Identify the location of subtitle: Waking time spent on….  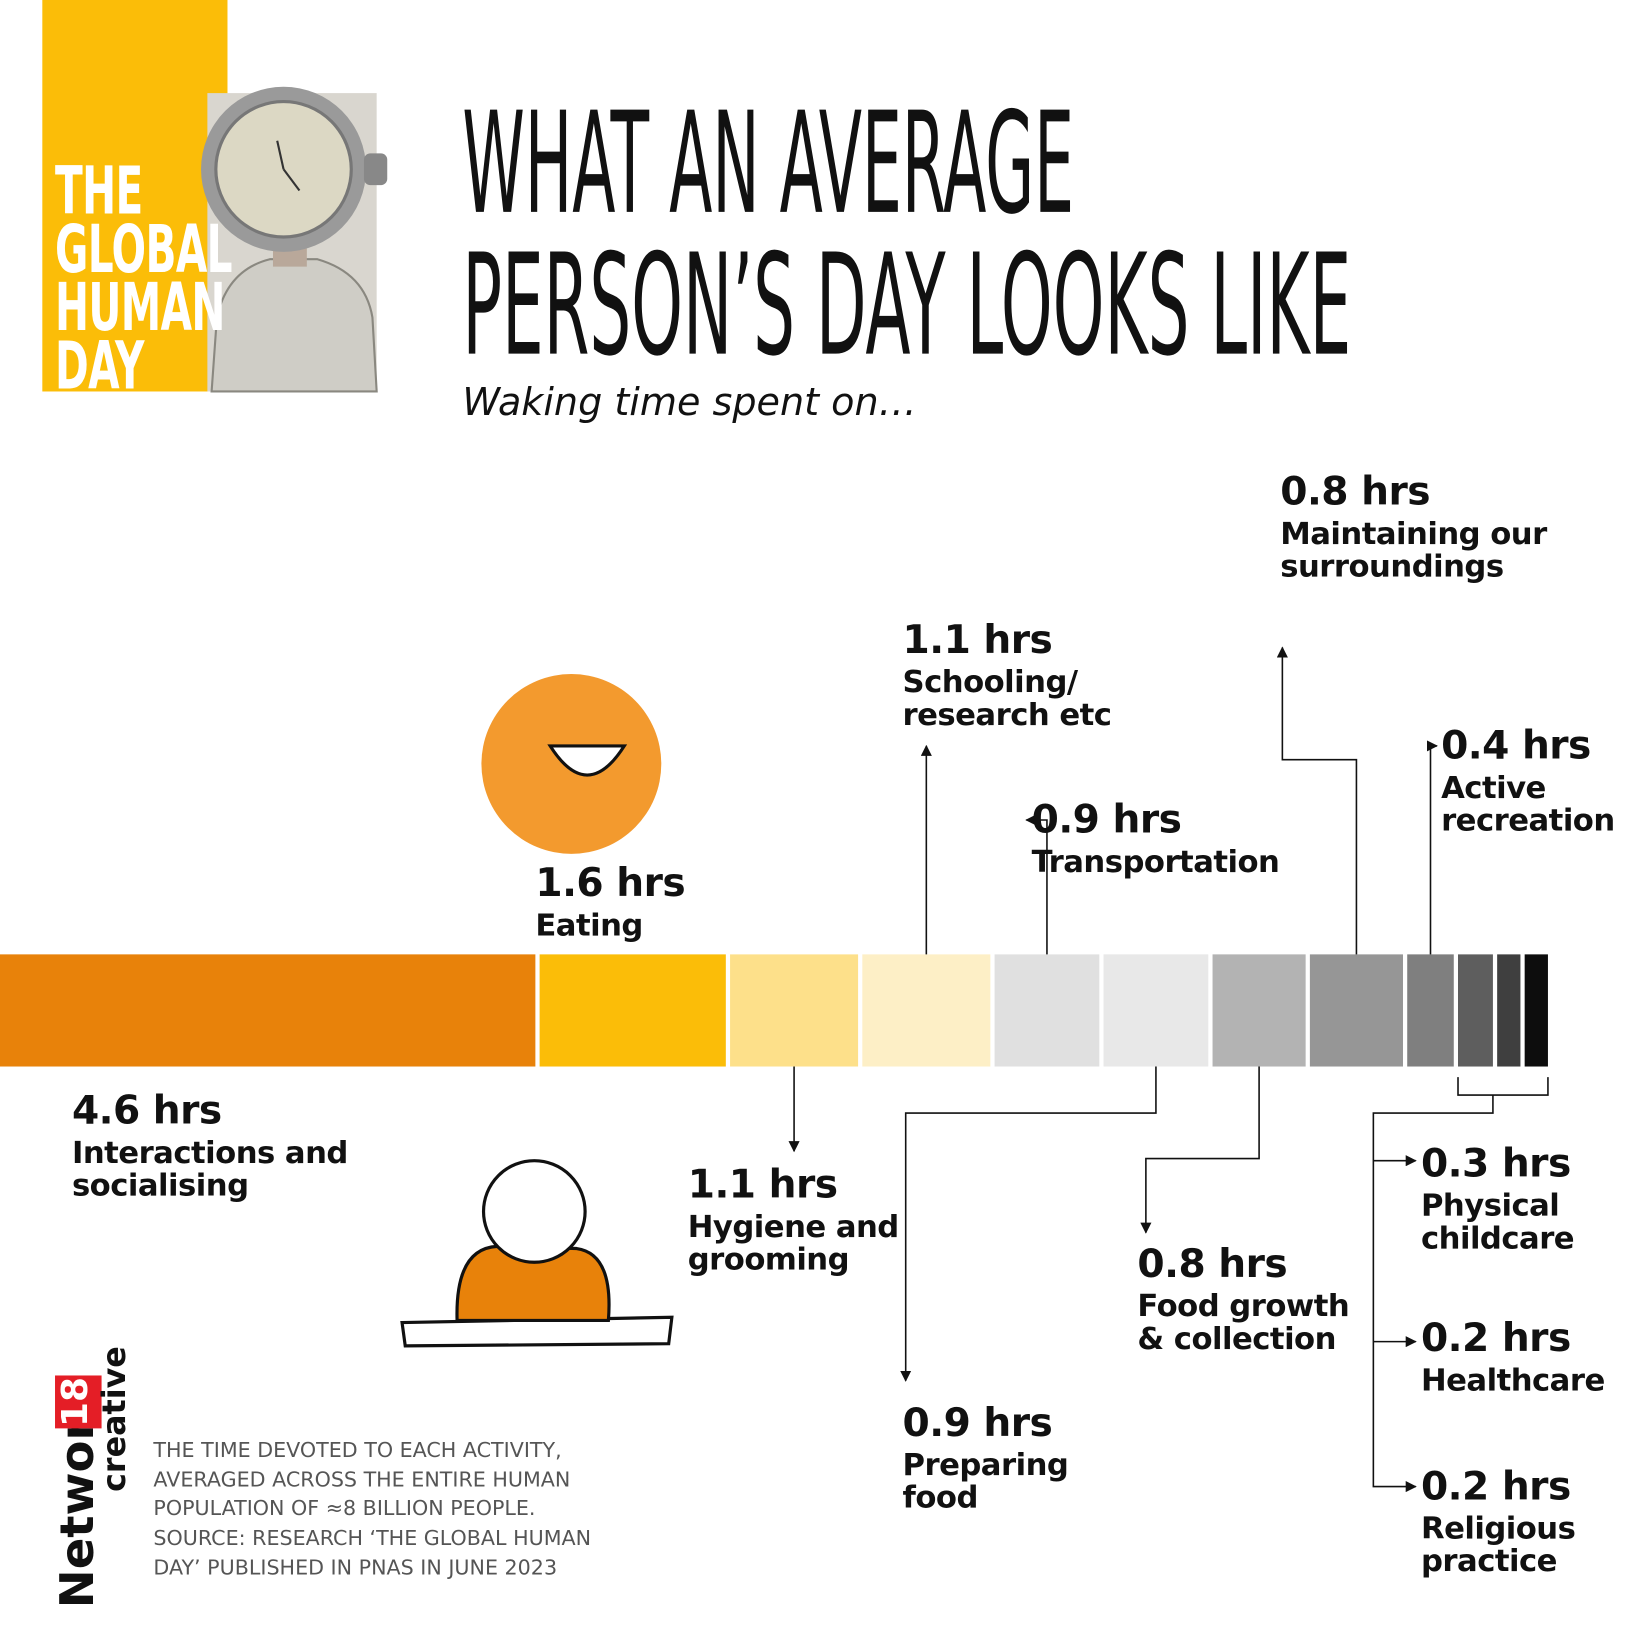
(689, 402).